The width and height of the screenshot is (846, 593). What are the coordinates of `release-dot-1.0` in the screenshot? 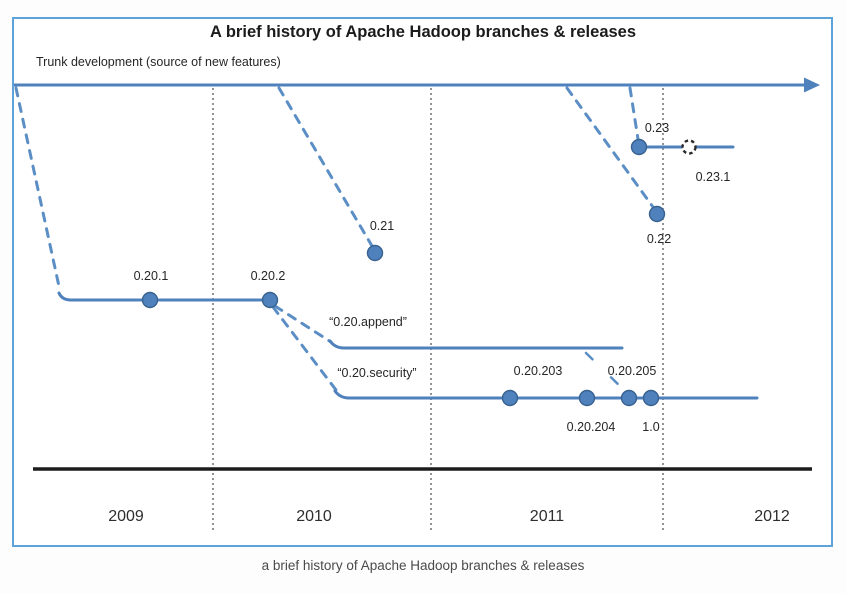 It's located at (651, 398).